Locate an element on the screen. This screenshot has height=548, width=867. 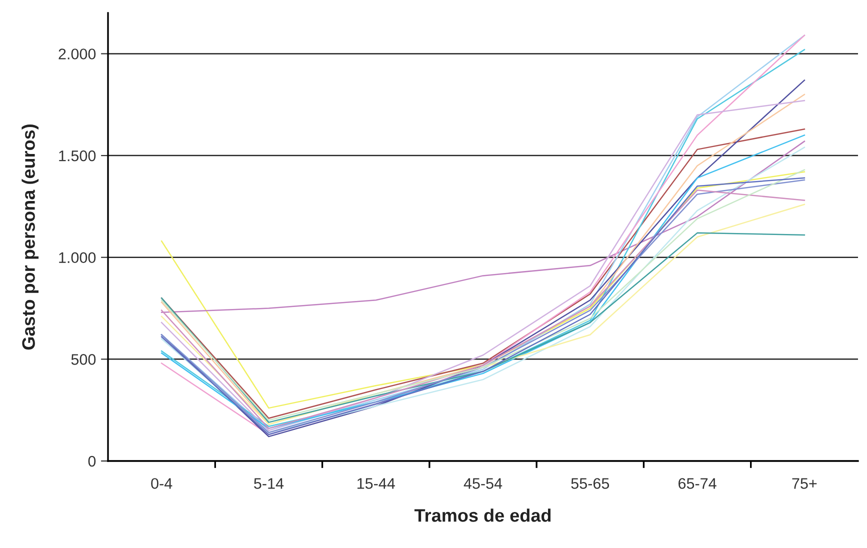
x-axis-title: Tramos de edad is located at coordinates (482, 515).